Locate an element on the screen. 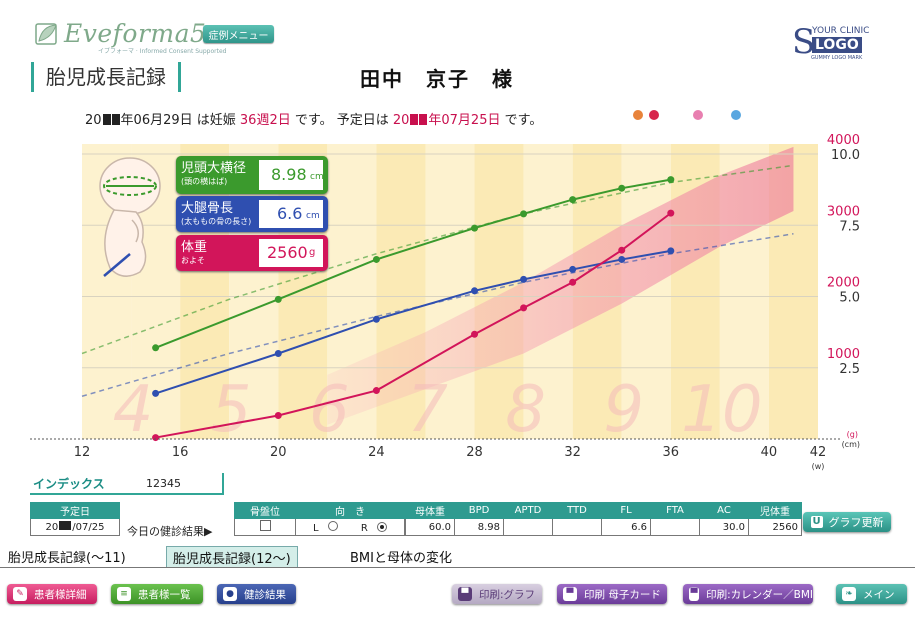 This screenshot has width=915, height=627. result-header: BPD is located at coordinates (479, 510).